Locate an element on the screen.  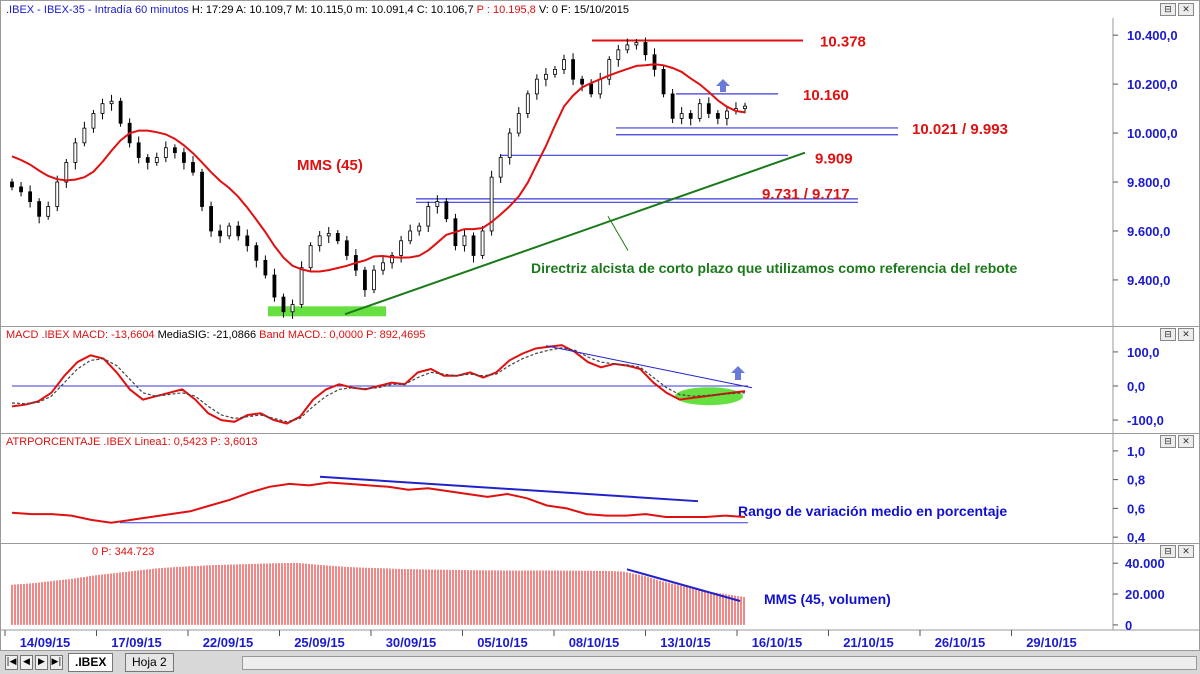
x-tick-label: 08/10/15 is located at coordinates (594, 642).